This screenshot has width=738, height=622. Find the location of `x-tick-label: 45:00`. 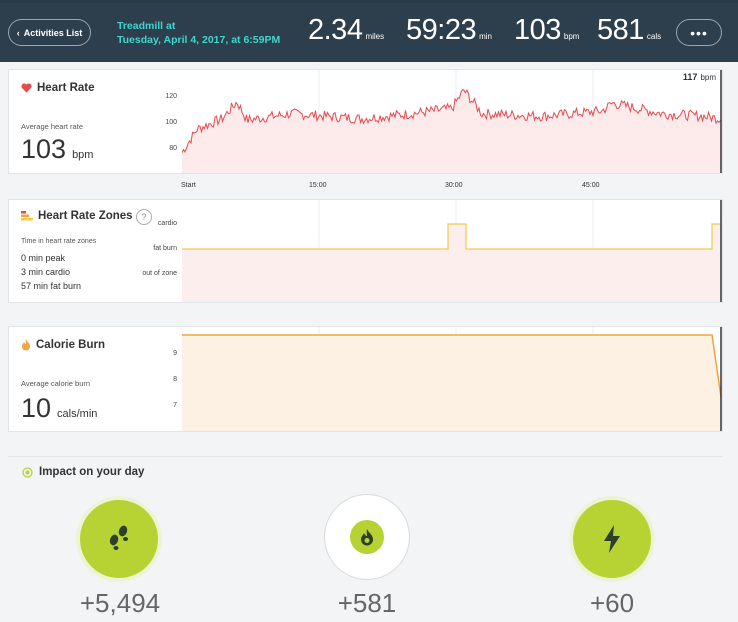

x-tick-label: 45:00 is located at coordinates (591, 185).